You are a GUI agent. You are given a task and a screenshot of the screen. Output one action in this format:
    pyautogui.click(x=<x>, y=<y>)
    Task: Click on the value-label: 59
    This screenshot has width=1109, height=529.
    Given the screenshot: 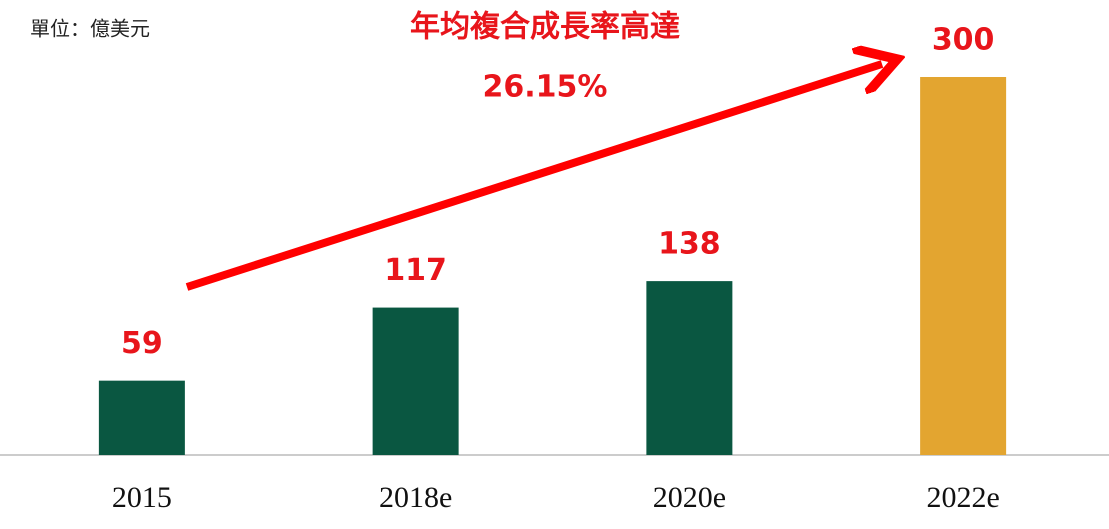 What is the action you would take?
    pyautogui.click(x=142, y=343)
    